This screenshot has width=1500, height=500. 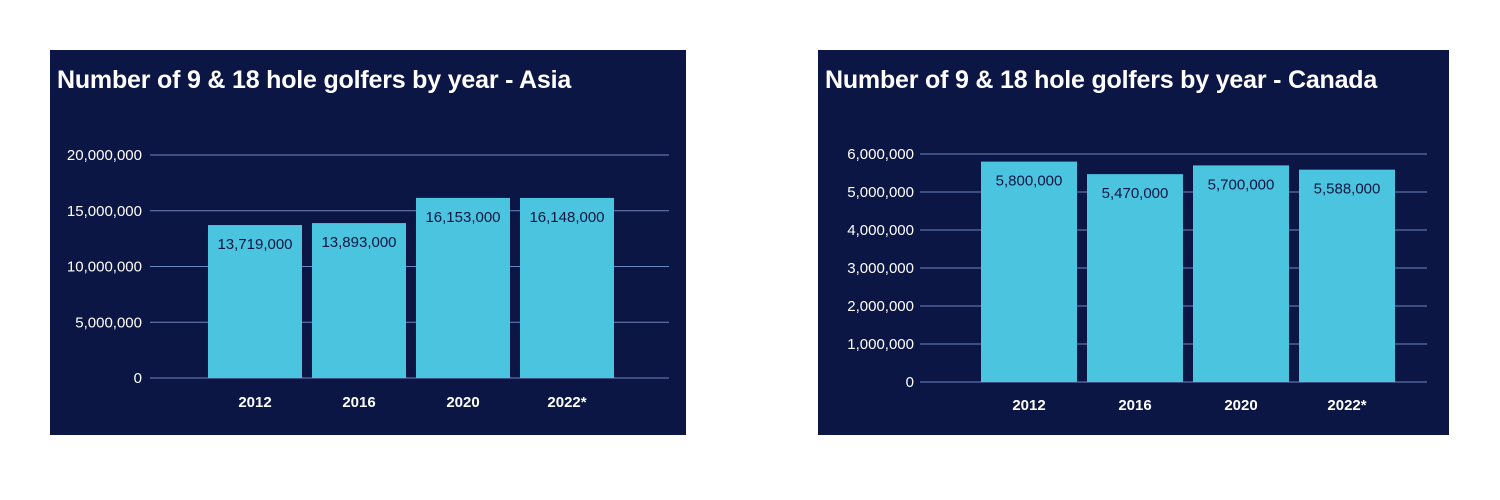 What do you see at coordinates (1241, 184) in the screenshot?
I see `data-label: 5,700,000` at bounding box center [1241, 184].